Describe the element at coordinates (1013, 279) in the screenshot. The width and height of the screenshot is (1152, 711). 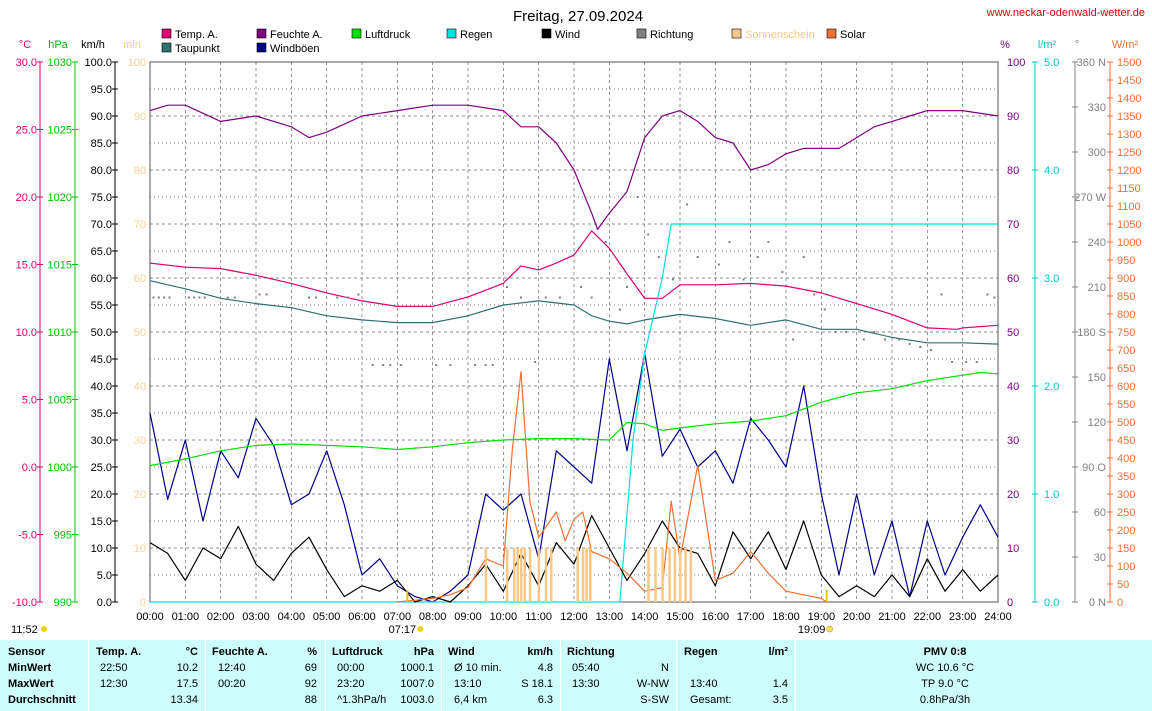
I see `pct-tick-label: 60` at that location.